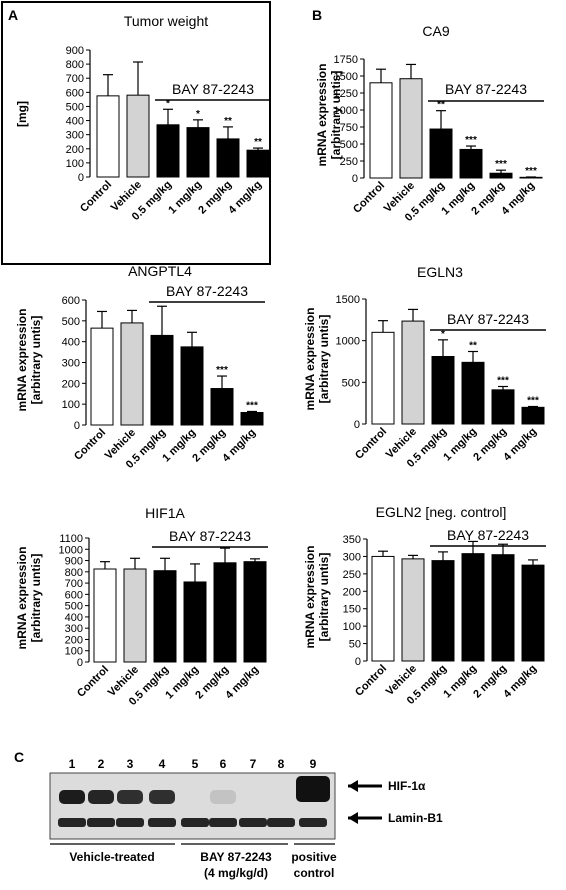 The width and height of the screenshot is (566, 890). I want to click on bay-group-label-1: BAY 87-2243, so click(236, 857).